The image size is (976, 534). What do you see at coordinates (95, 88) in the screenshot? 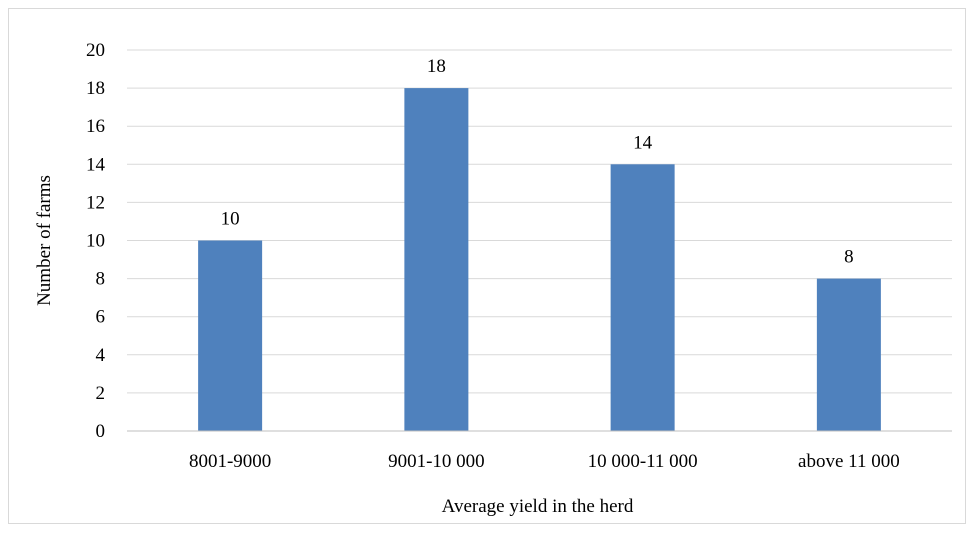
I see `y-tick-label: 18` at bounding box center [95, 88].